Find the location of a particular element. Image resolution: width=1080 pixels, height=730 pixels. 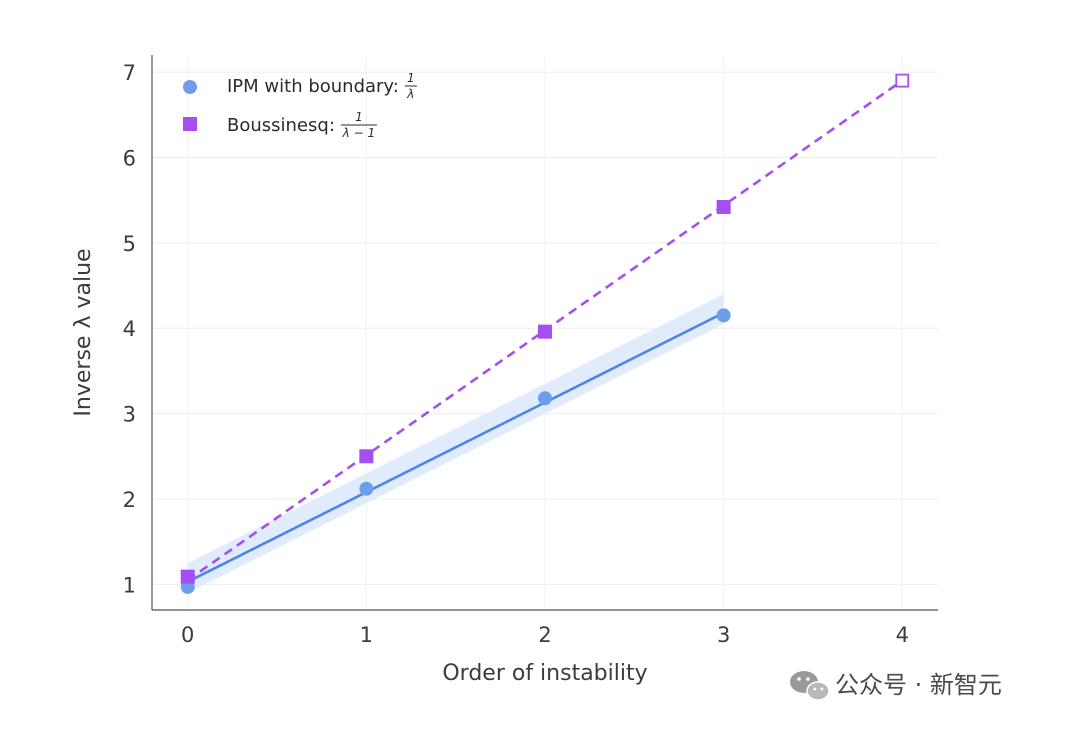

x-tick-label: 1 is located at coordinates (366, 635).